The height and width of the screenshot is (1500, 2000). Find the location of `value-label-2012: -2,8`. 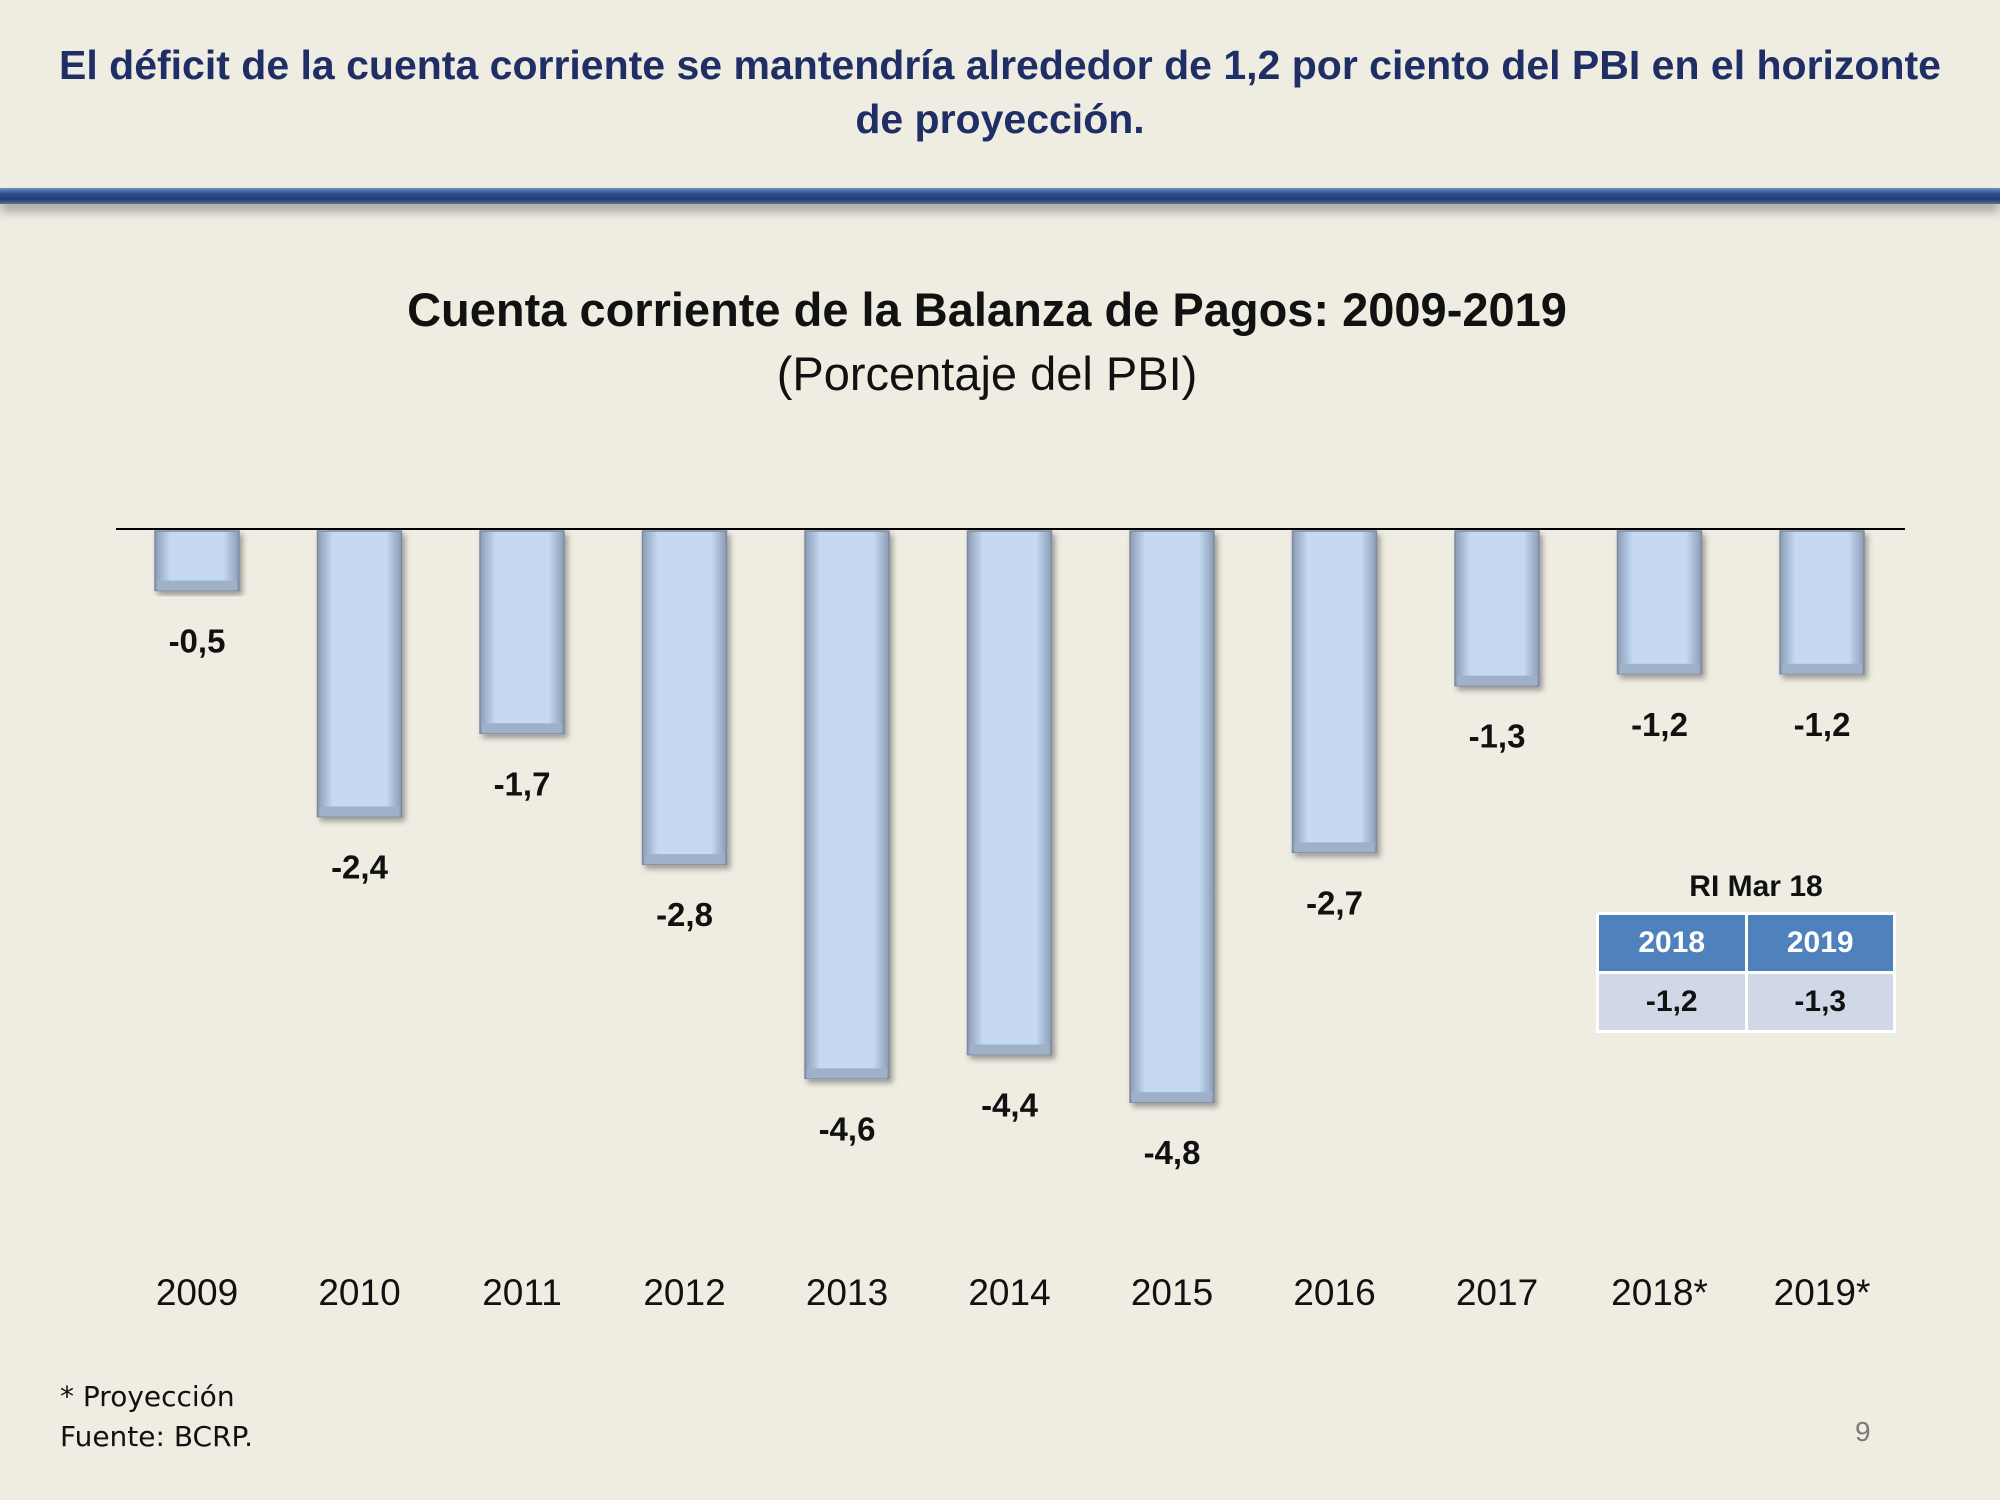

value-label-2012: -2,8 is located at coordinates (684, 914).